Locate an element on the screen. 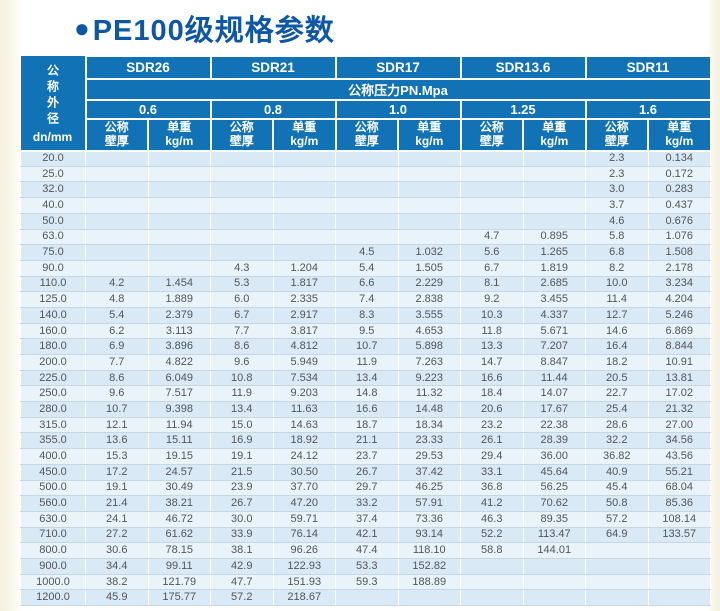 The height and width of the screenshot is (611, 720). value-cell: 113.47 is located at coordinates (554, 535).